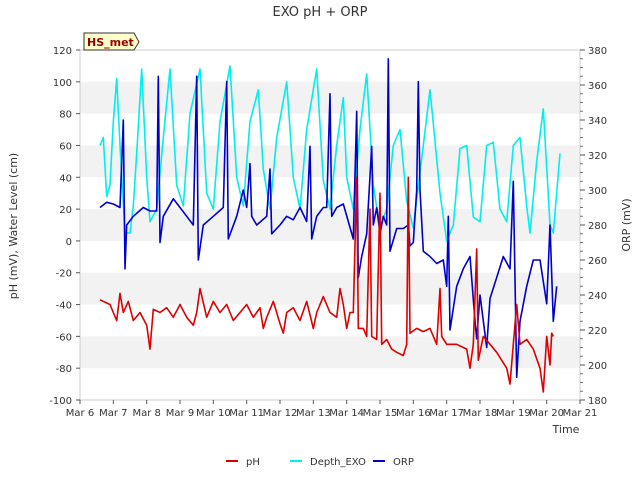 The height and width of the screenshot is (480, 640). I want to click on y-right-tick-label: 220, so click(597, 331).